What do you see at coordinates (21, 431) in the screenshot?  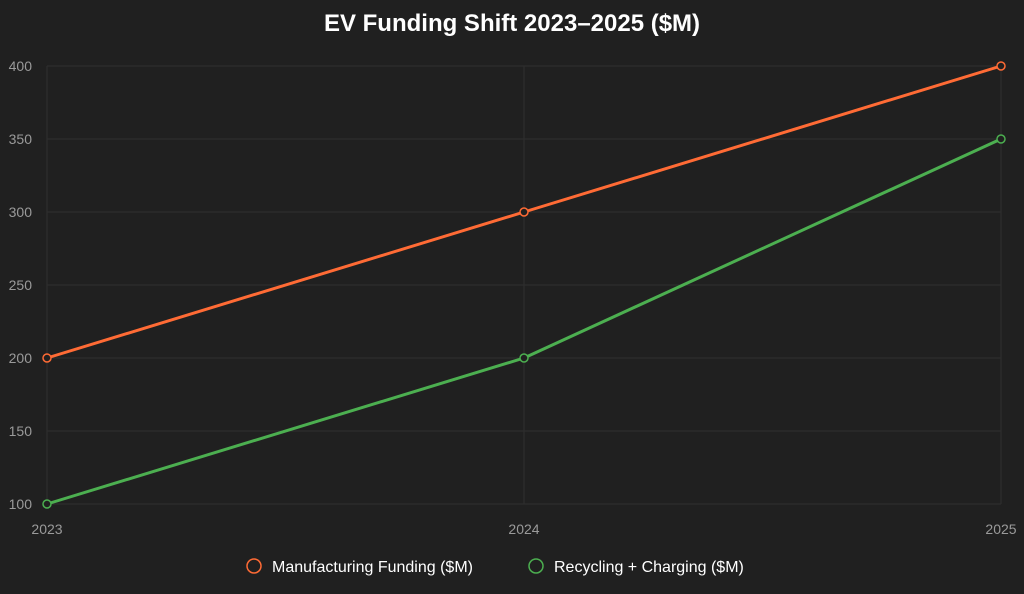 I see `y-tick-label: 150` at bounding box center [21, 431].